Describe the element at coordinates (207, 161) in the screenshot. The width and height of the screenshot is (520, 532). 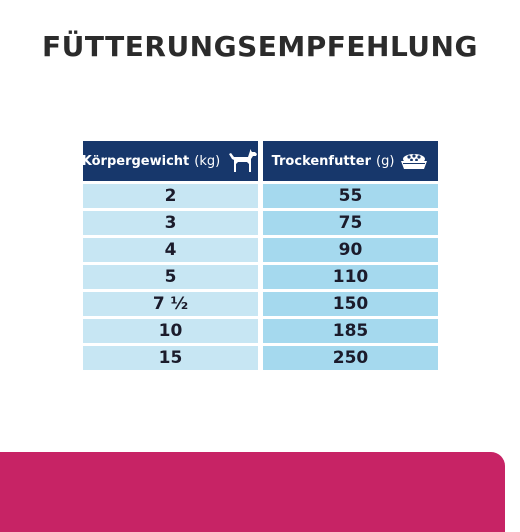
I see `weight-header-unit: (kg)` at that location.